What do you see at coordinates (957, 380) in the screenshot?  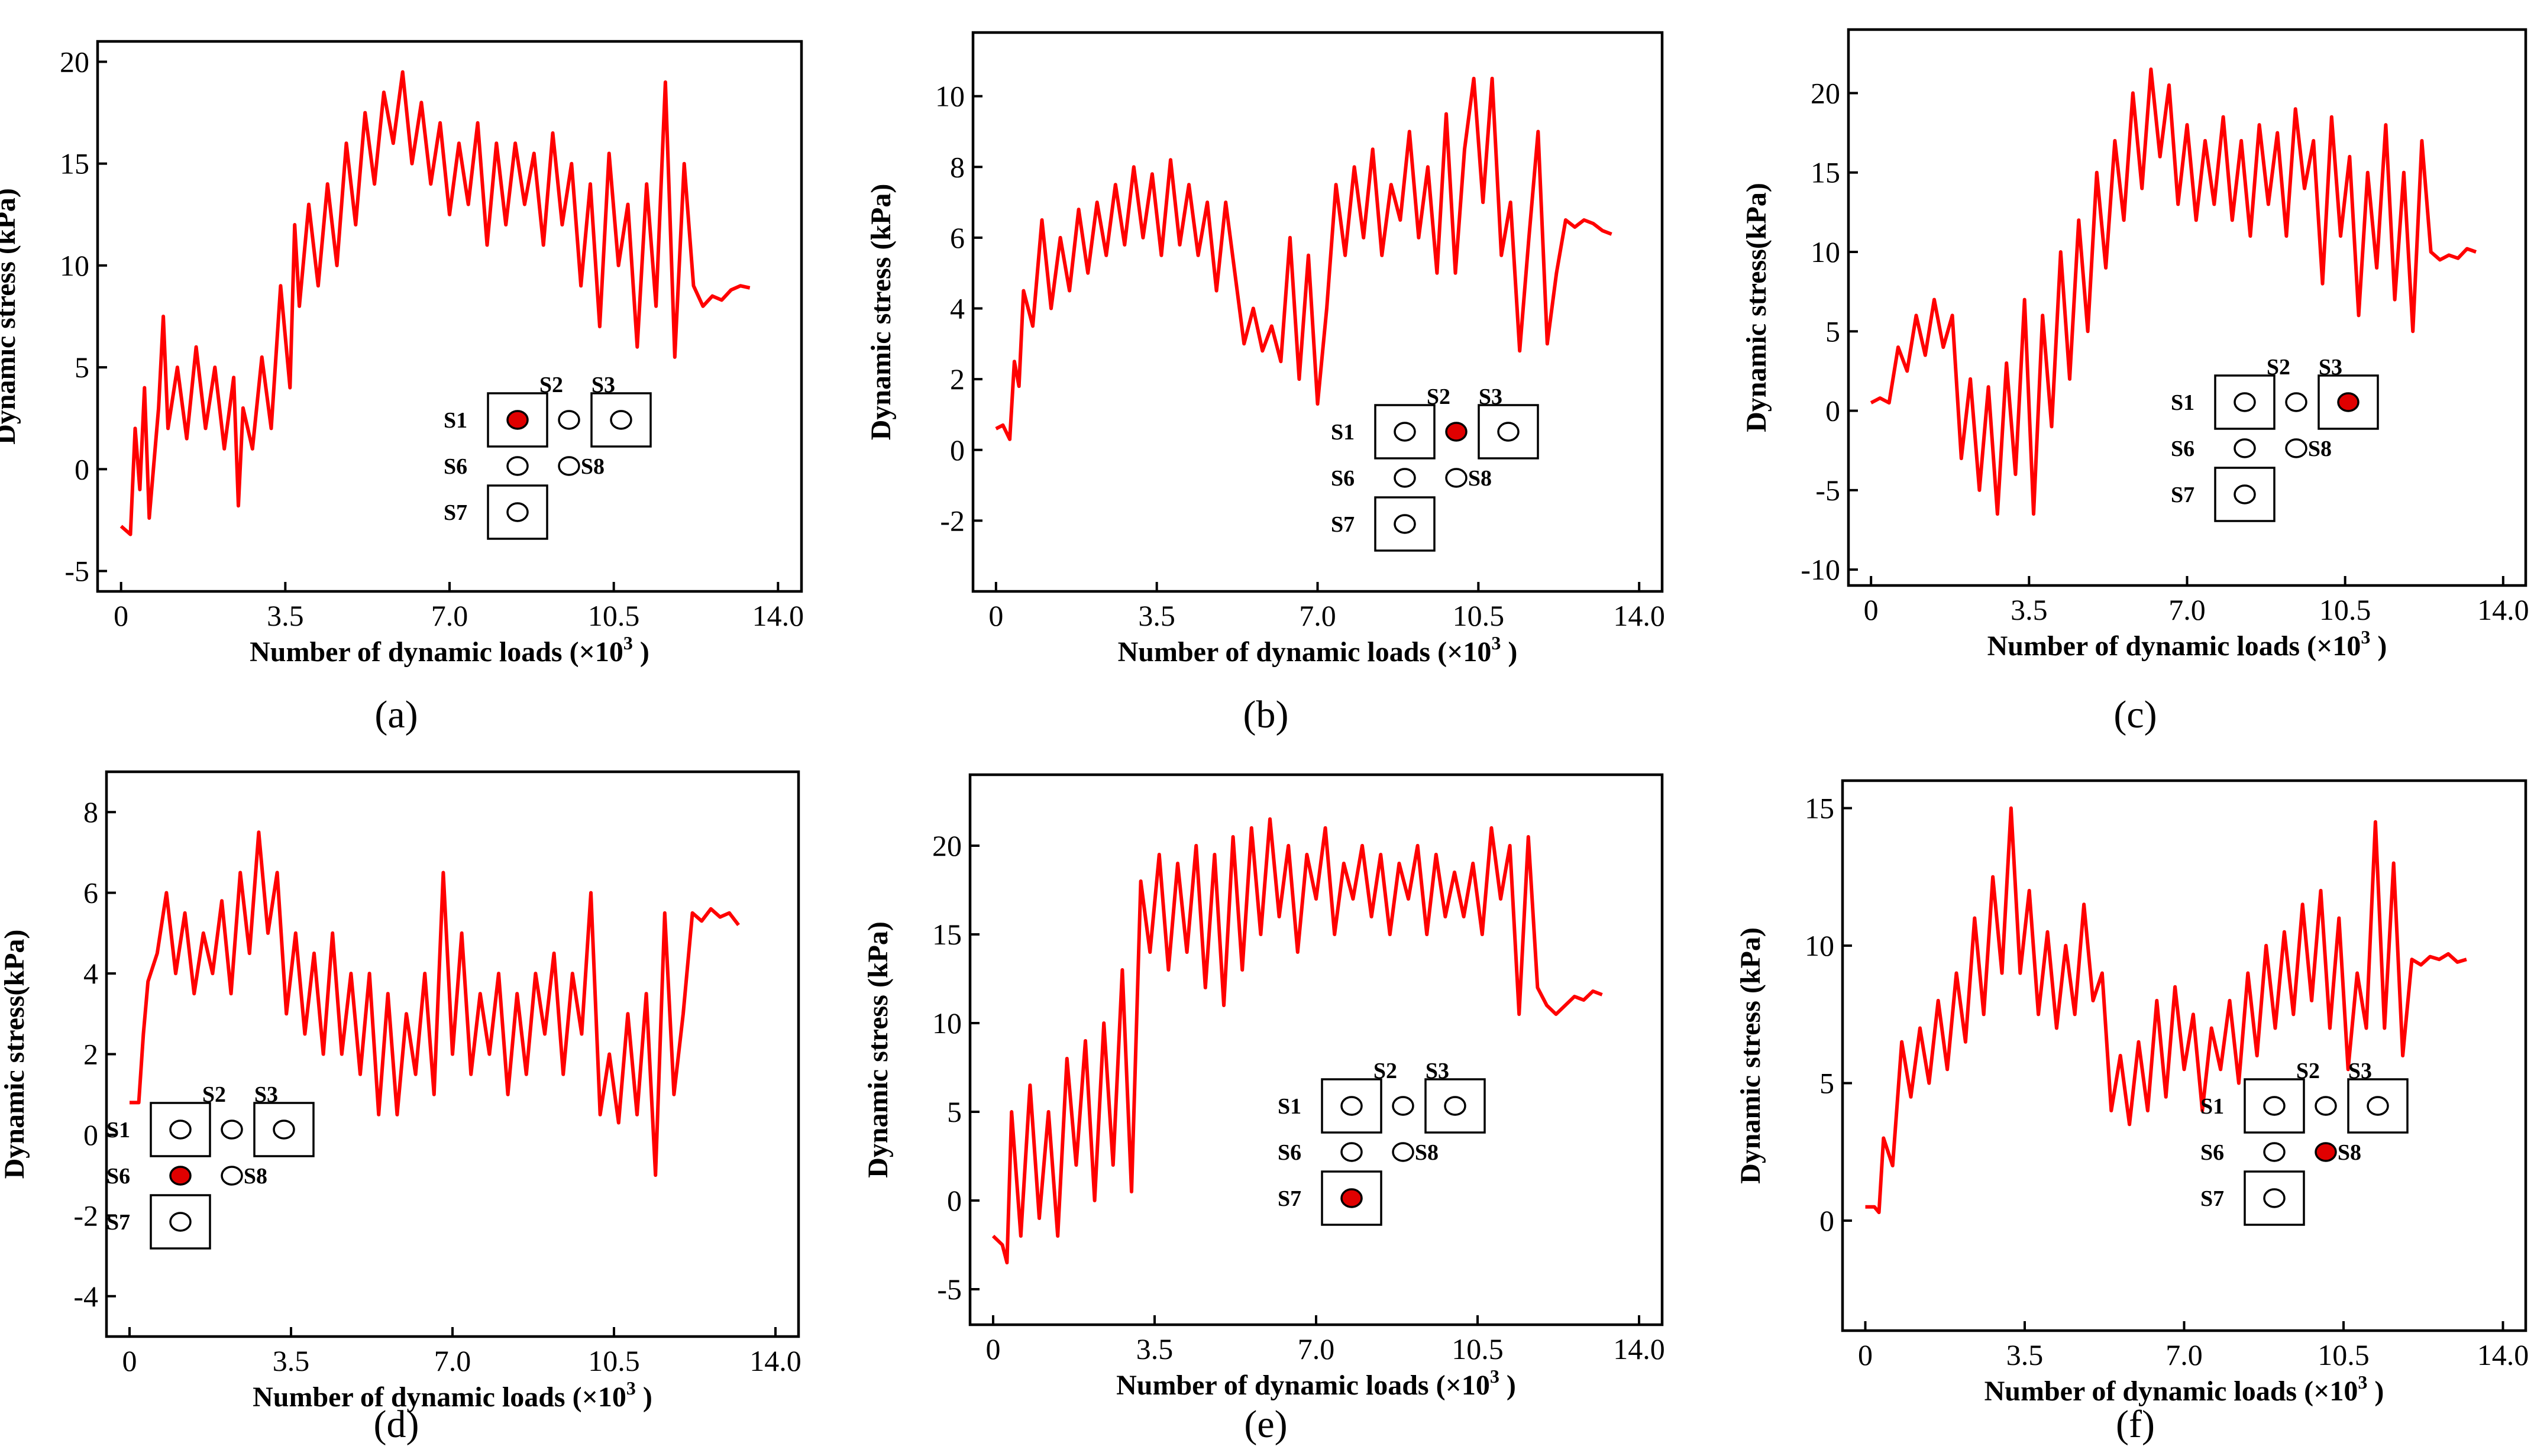 I see `y-tick-label: 2` at bounding box center [957, 380].